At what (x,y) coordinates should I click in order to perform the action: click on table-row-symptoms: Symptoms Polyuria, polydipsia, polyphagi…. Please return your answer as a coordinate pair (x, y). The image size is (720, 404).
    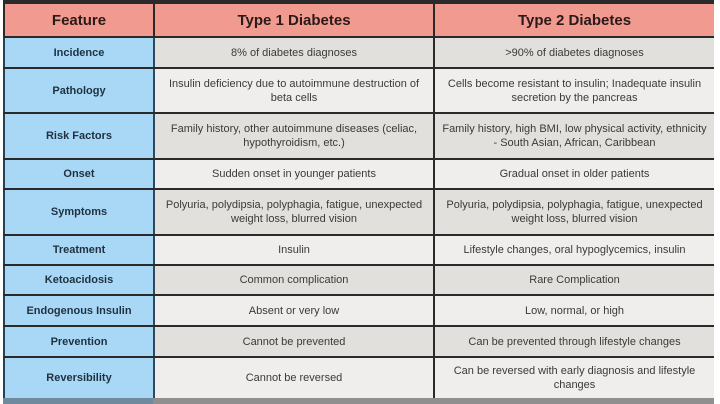
    Looking at the image, I should click on (359, 212).